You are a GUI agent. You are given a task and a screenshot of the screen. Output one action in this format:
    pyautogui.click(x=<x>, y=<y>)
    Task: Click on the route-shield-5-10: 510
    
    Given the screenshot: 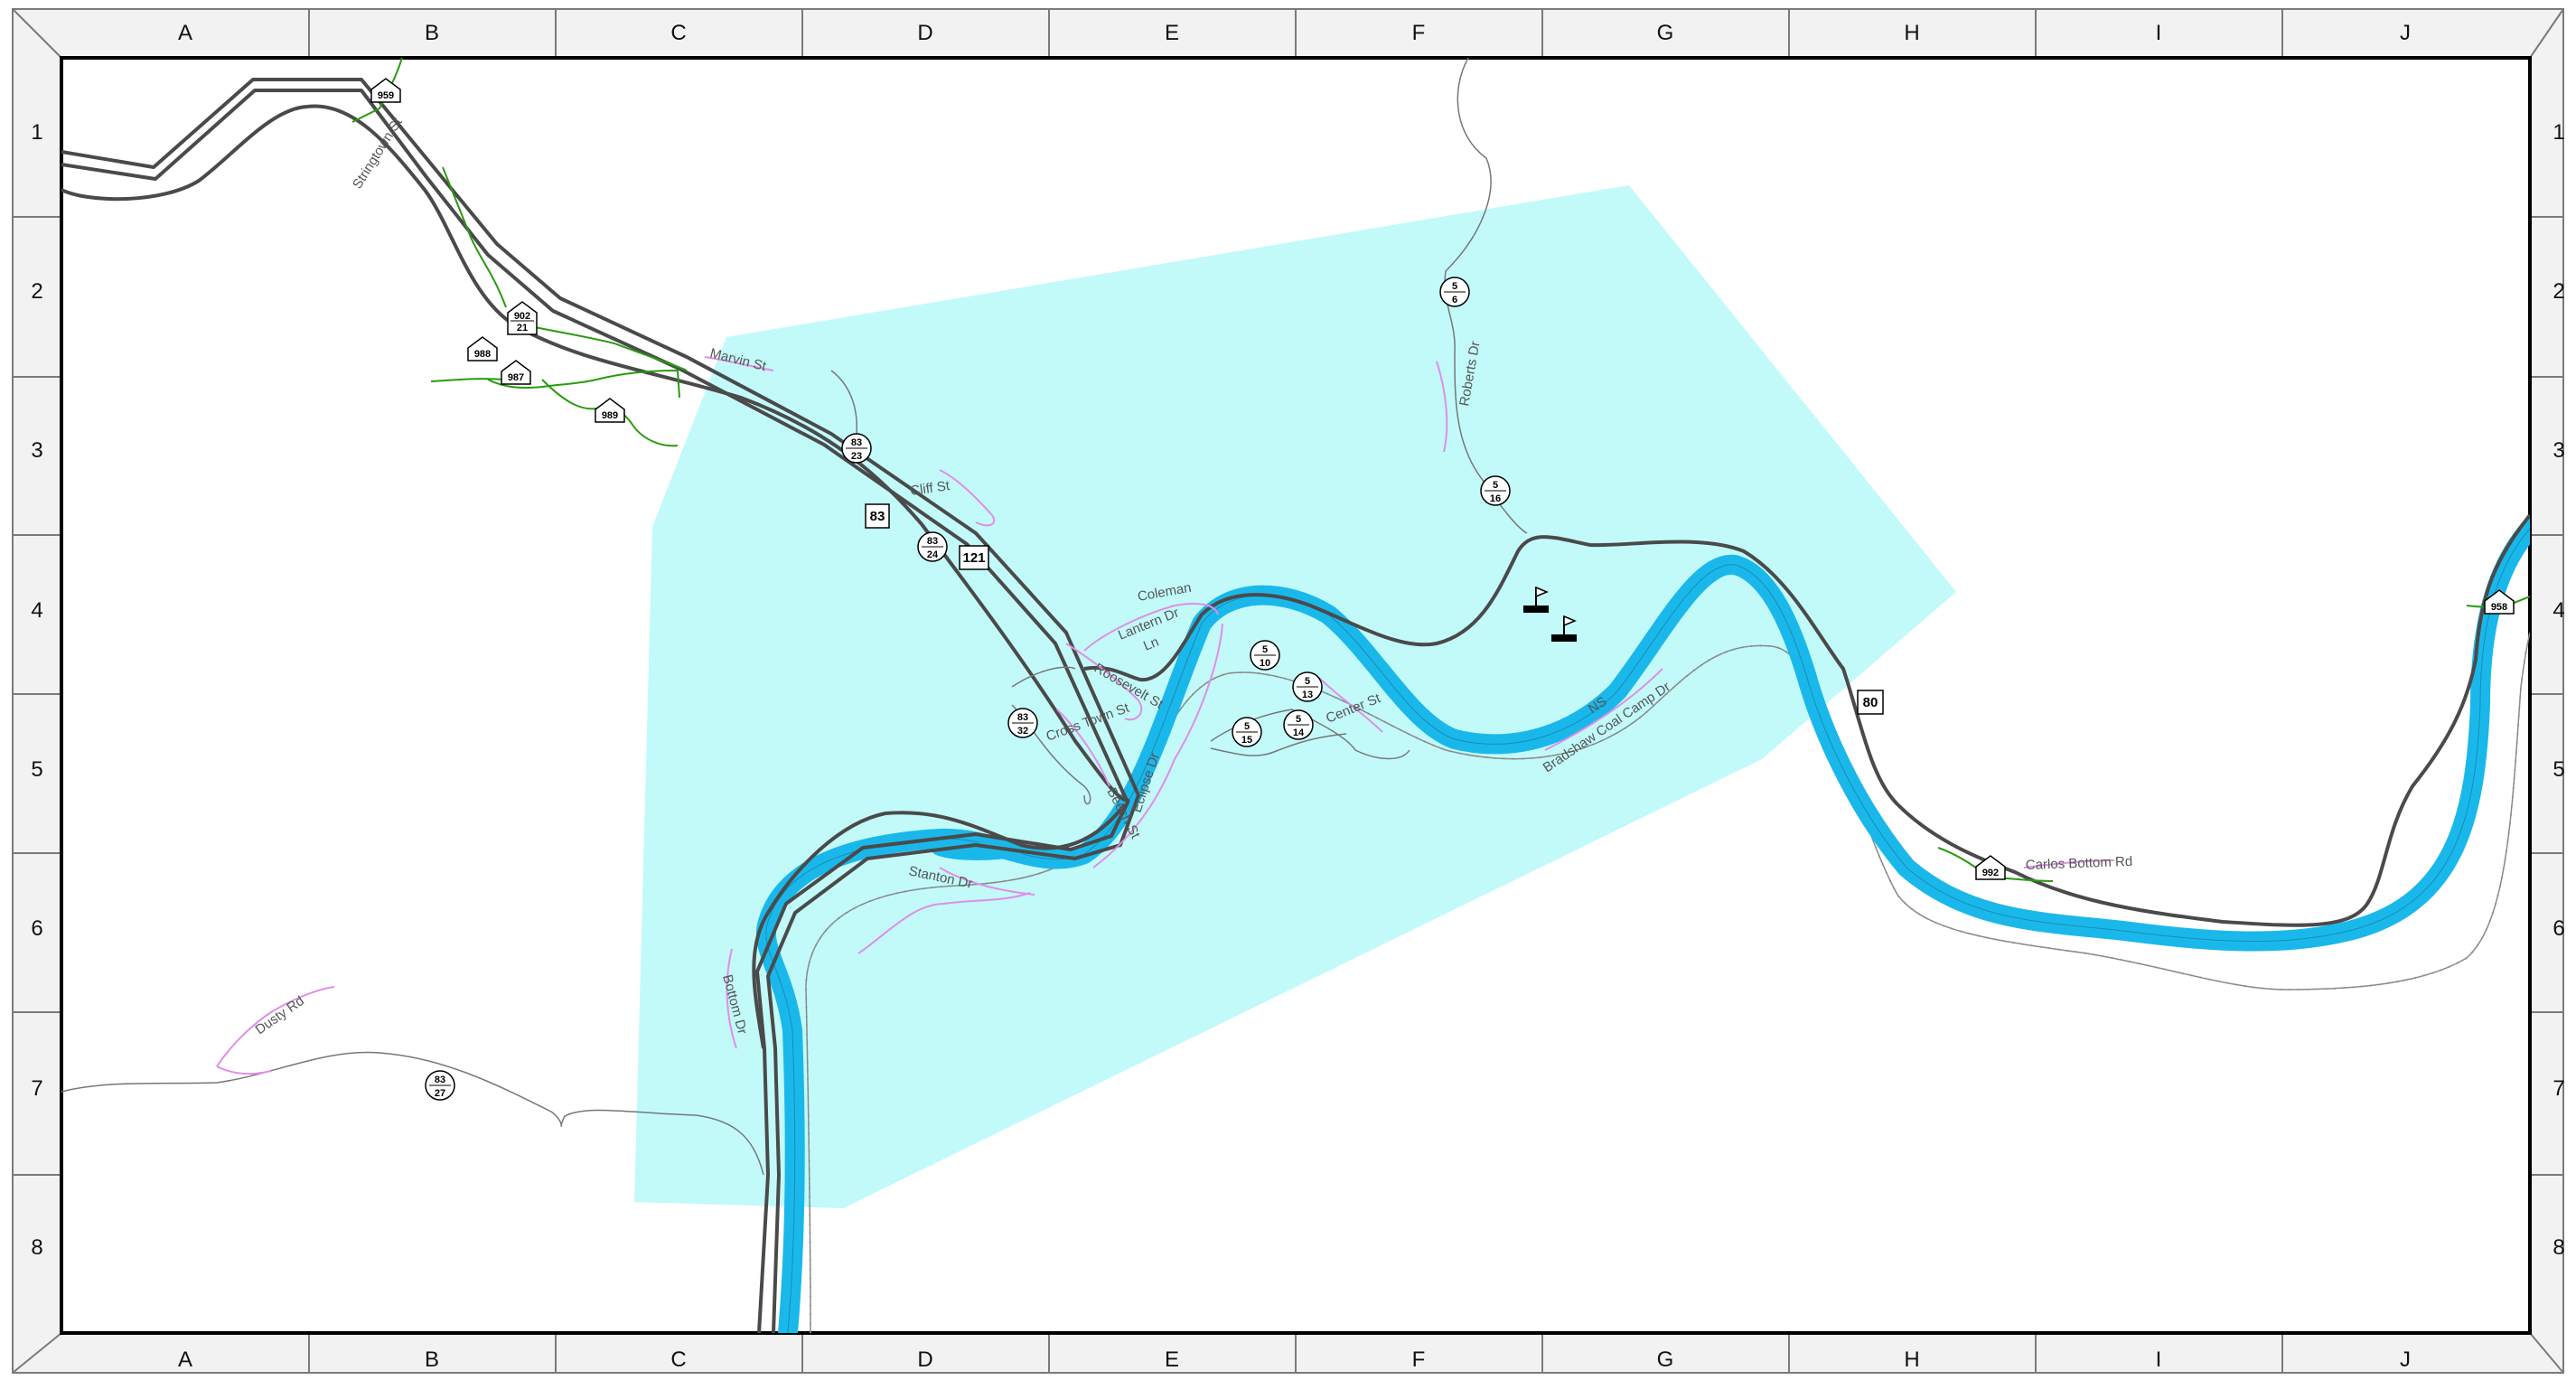 What is the action you would take?
    pyautogui.click(x=1265, y=655)
    